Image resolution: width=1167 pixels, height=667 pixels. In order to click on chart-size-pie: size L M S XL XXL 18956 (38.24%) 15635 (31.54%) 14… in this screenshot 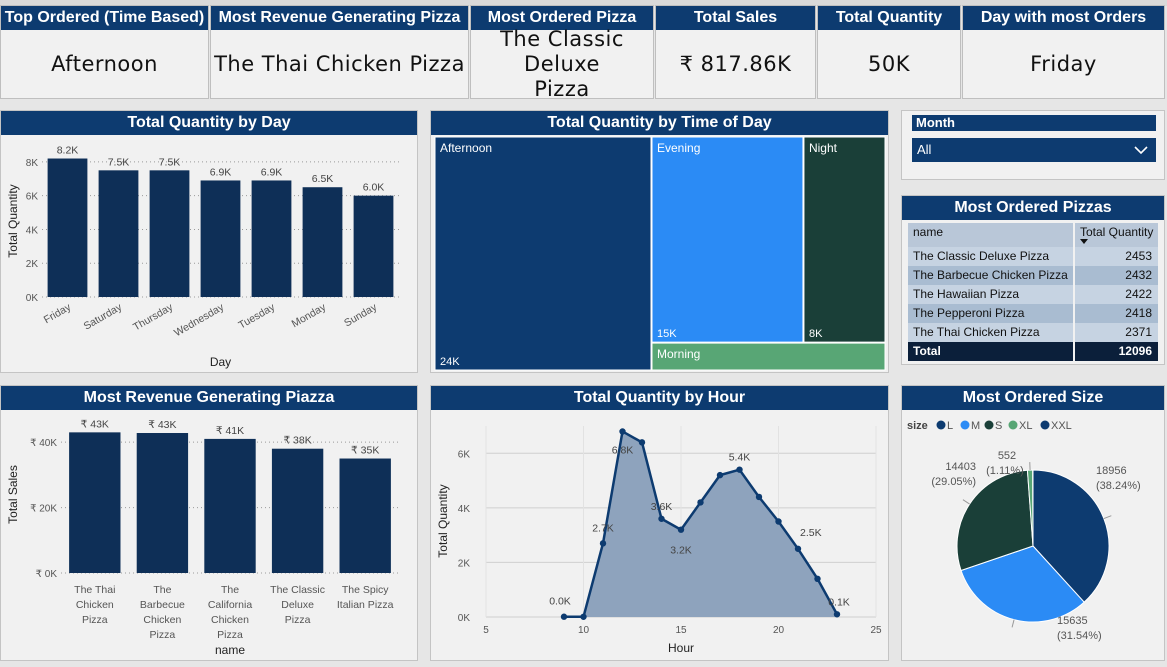, I will do `click(1024, 531)`.